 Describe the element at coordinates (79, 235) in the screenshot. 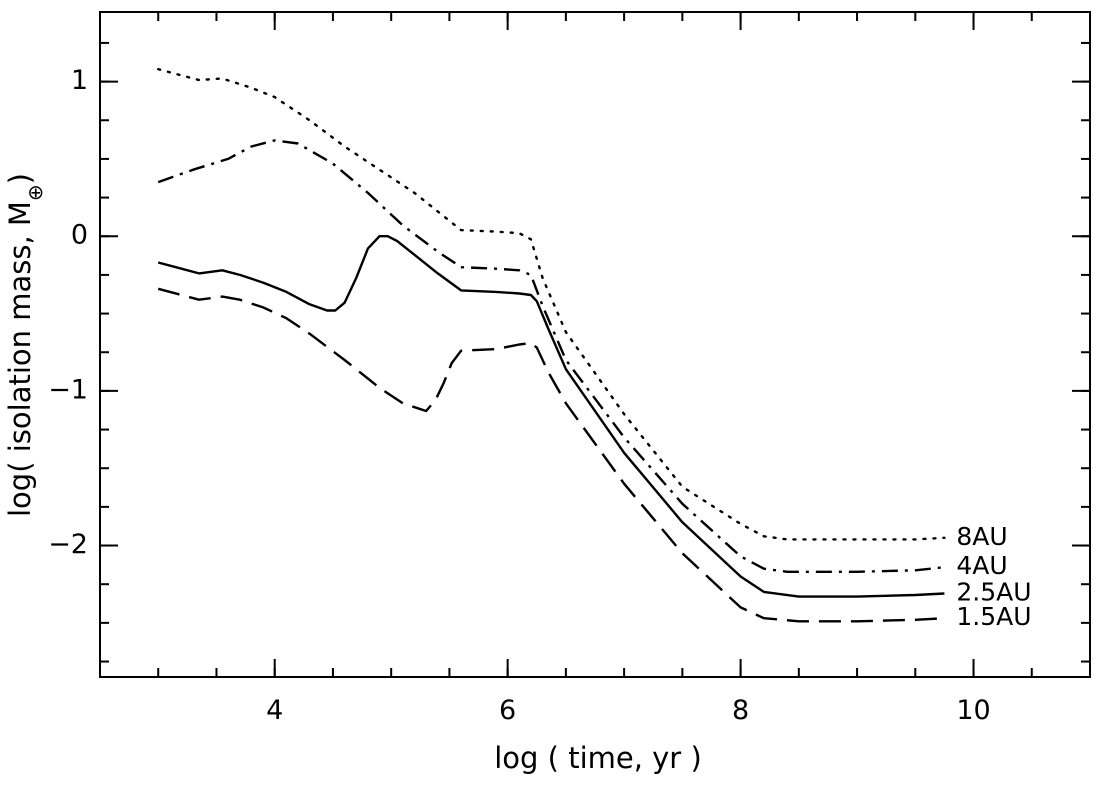

I see `y-tick-label: 0` at that location.